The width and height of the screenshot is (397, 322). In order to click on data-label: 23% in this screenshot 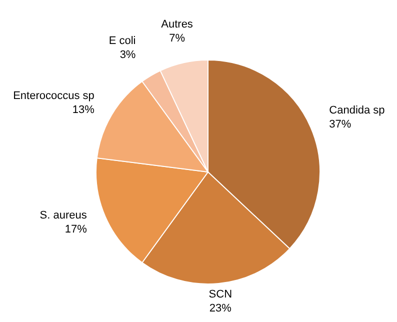, I will do `click(220, 308)`.